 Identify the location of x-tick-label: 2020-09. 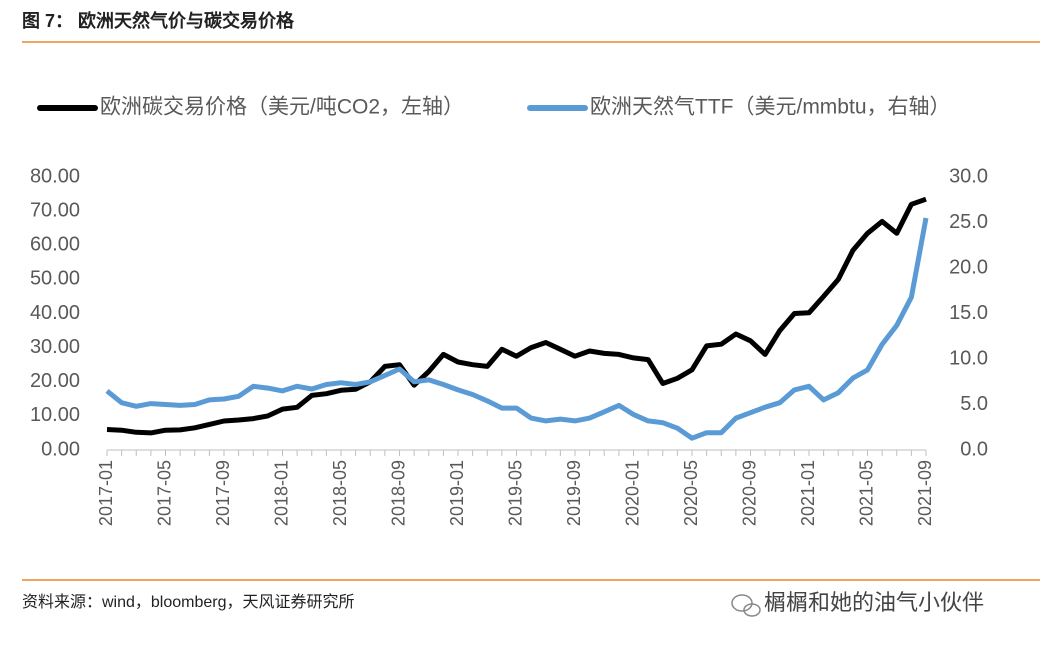
(749, 493).